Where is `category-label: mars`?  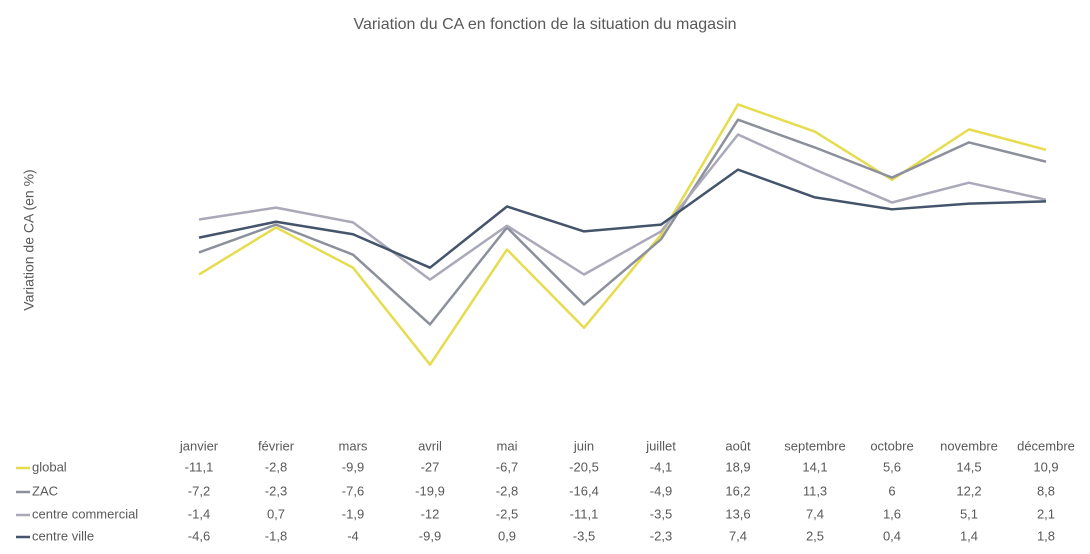 category-label: mars is located at coordinates (353, 445).